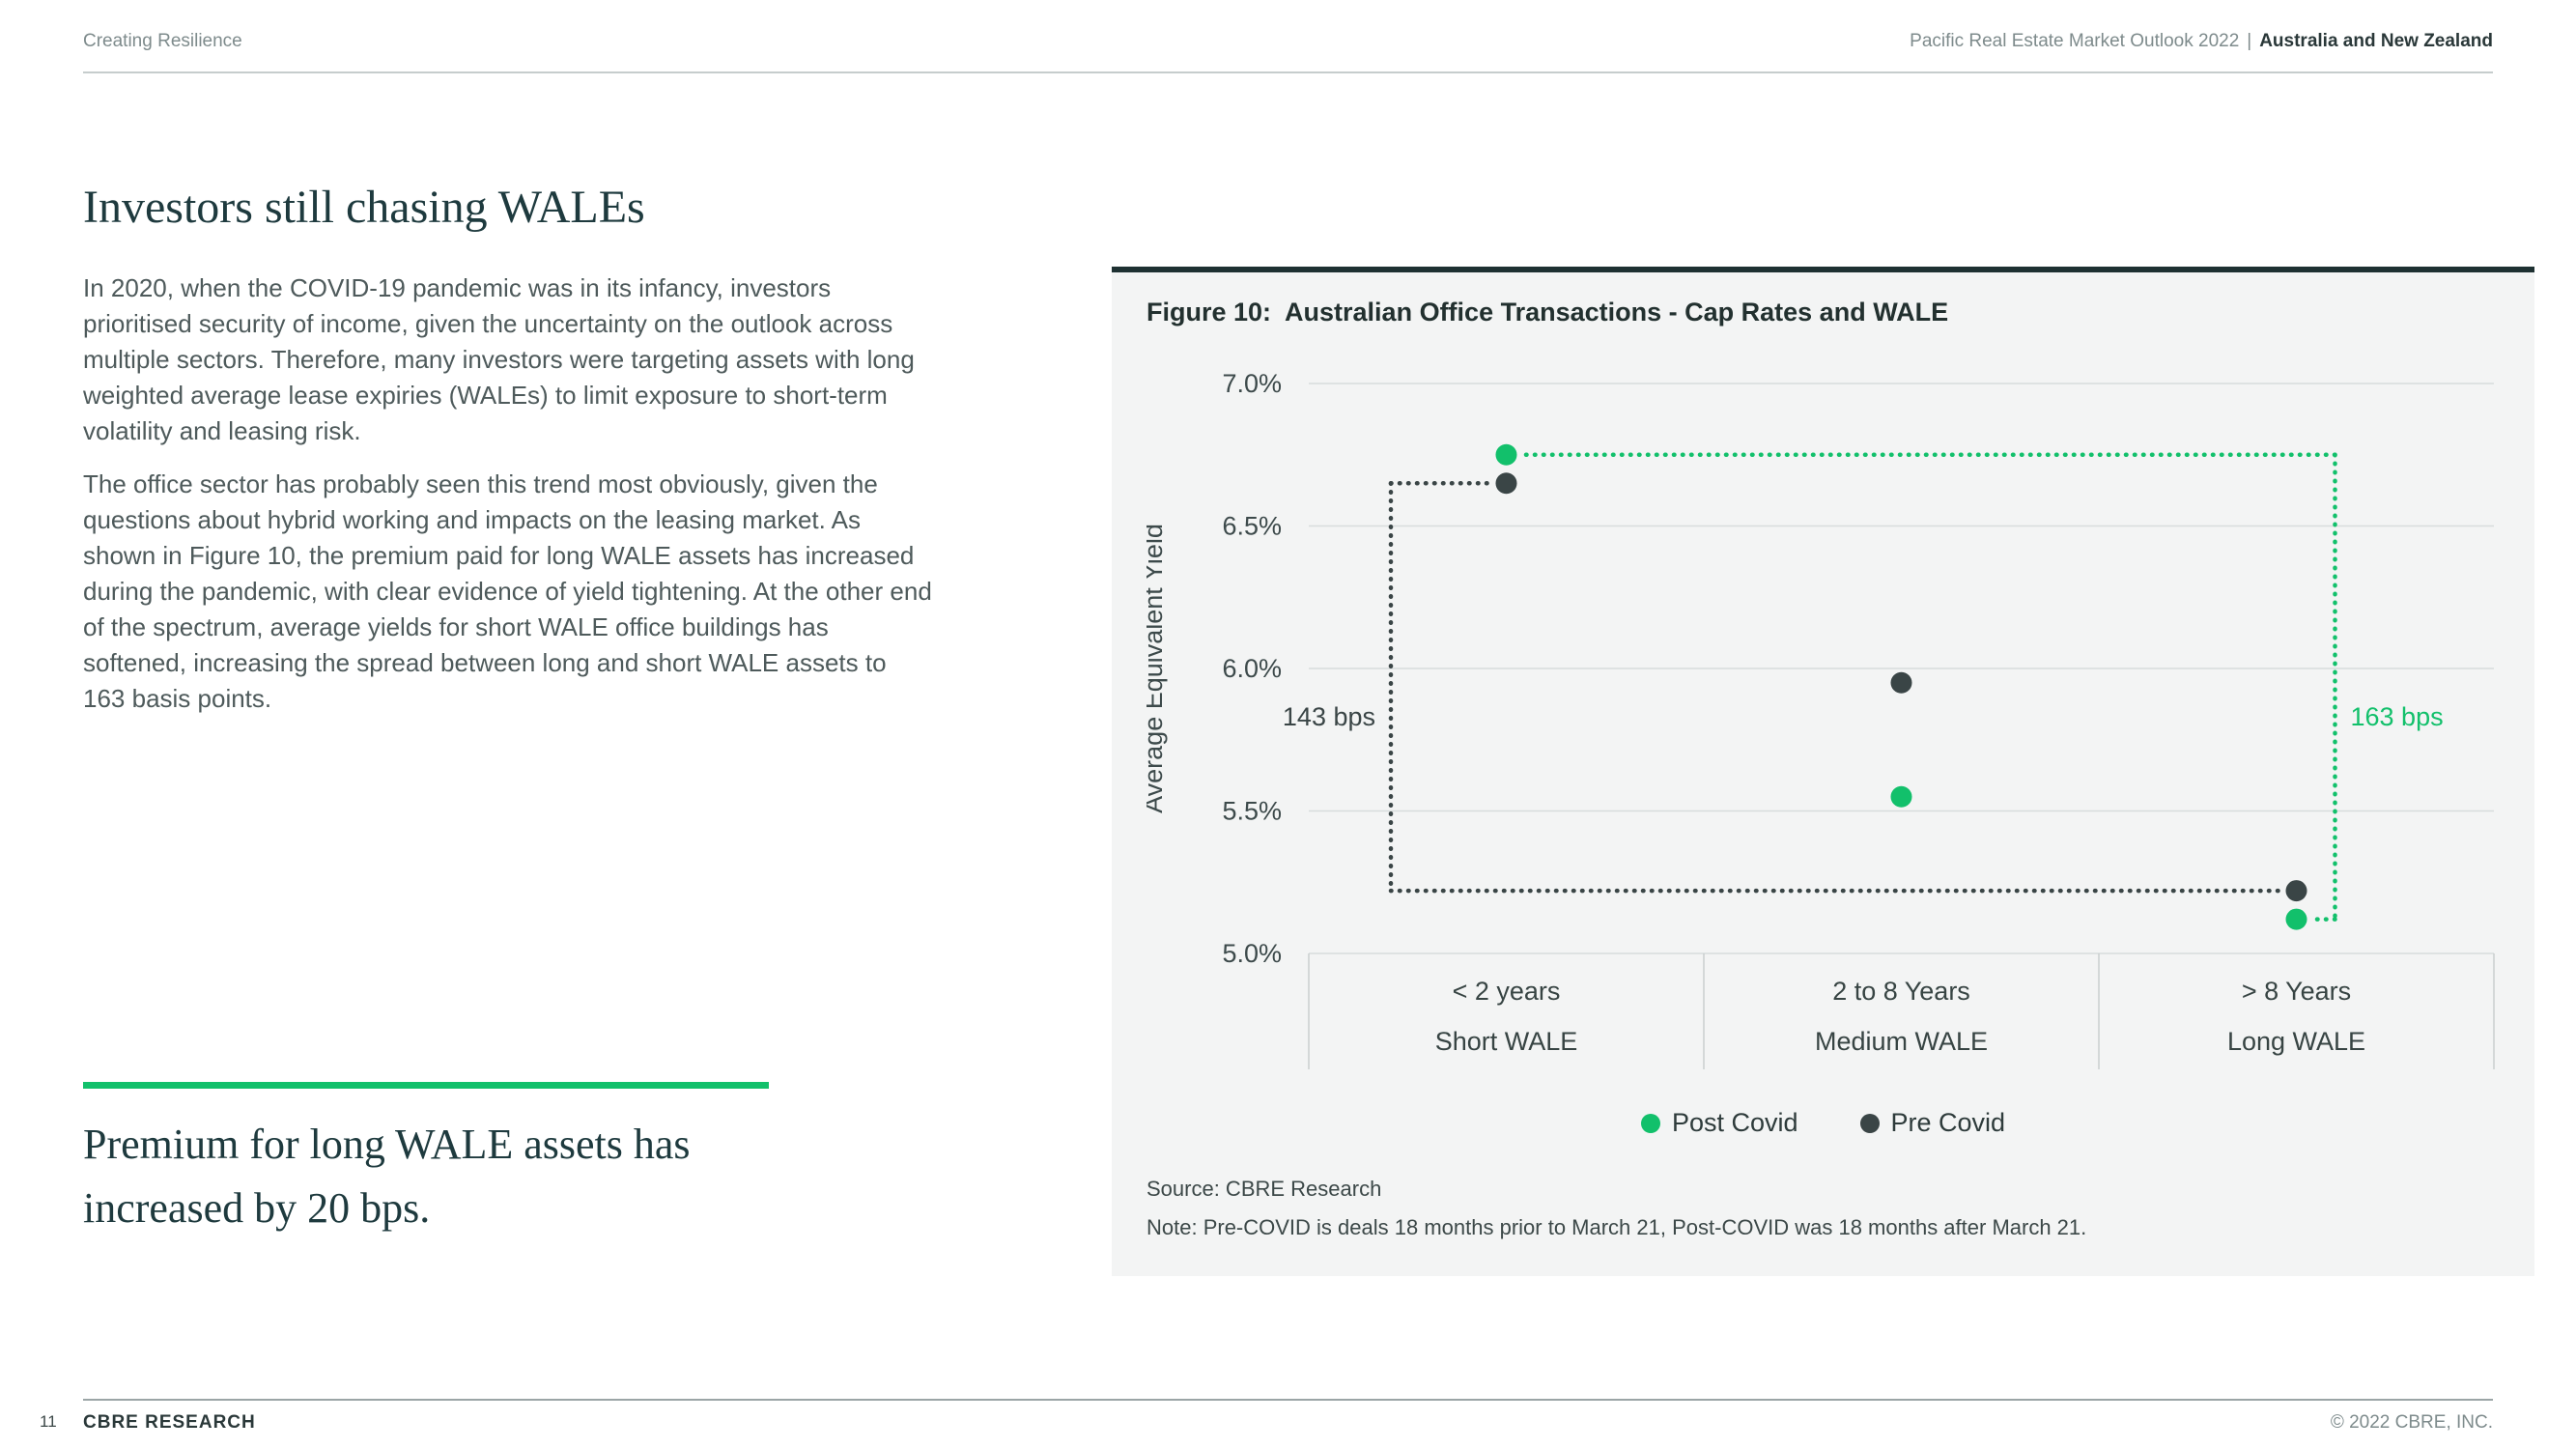 The image size is (2576, 1449). What do you see at coordinates (1252, 668) in the screenshot?
I see `y-tick-label: 6.0%` at bounding box center [1252, 668].